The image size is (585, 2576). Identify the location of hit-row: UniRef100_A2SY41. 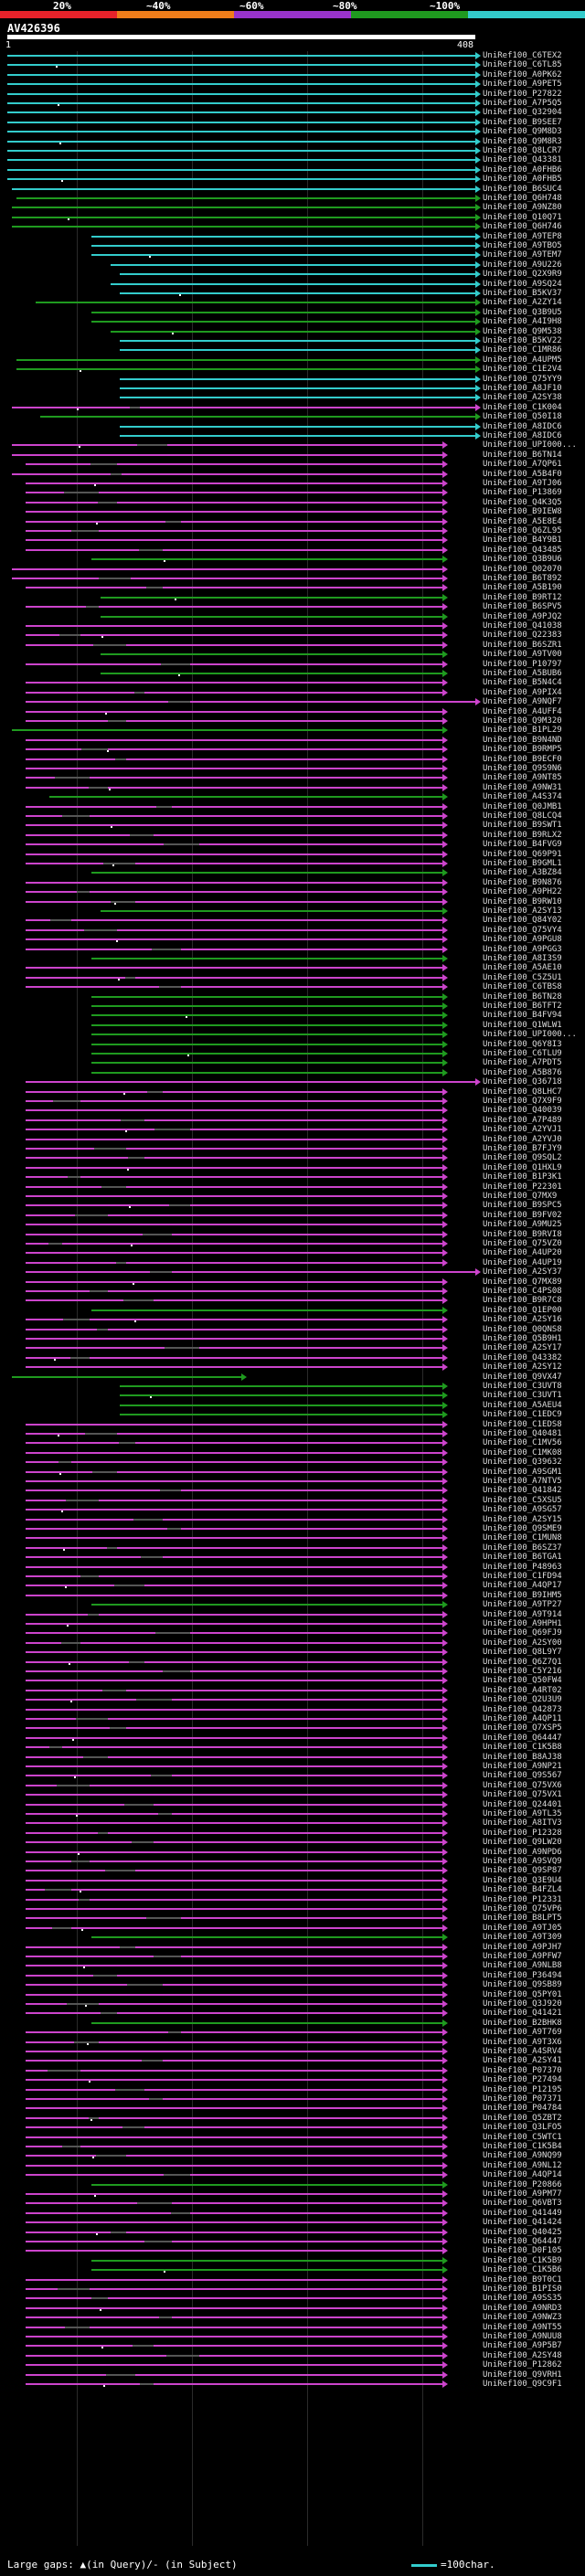
(293, 2060).